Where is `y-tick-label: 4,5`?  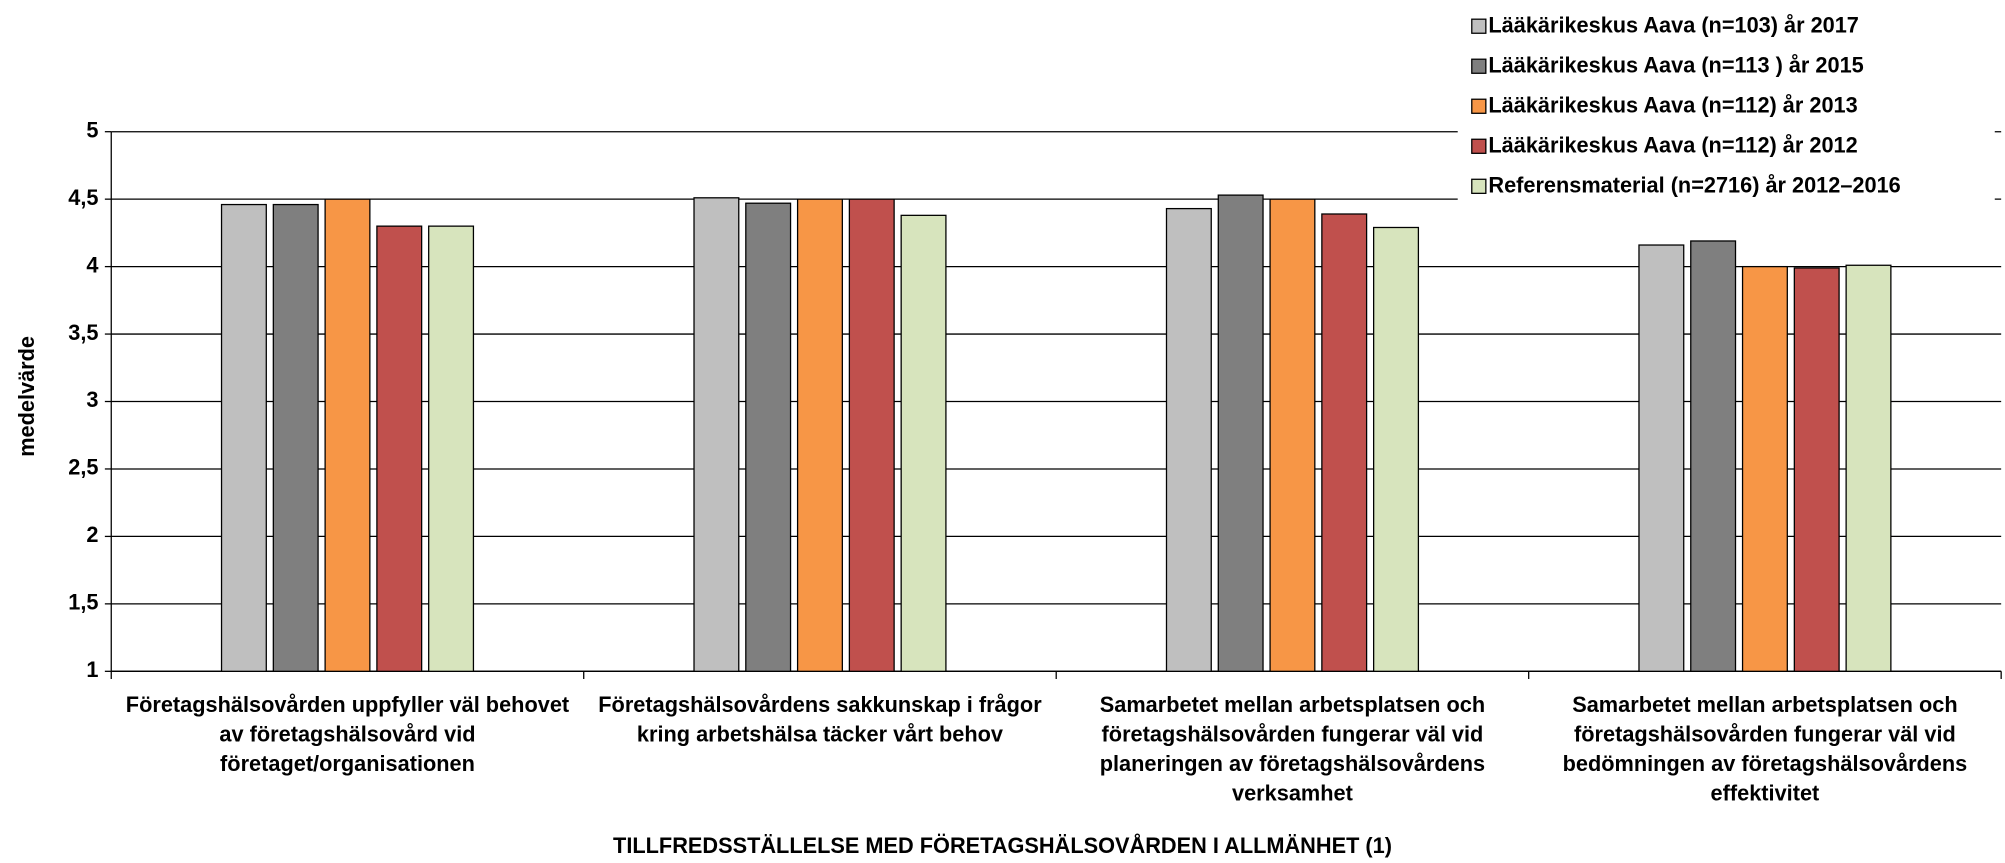 y-tick-label: 4,5 is located at coordinates (83, 197).